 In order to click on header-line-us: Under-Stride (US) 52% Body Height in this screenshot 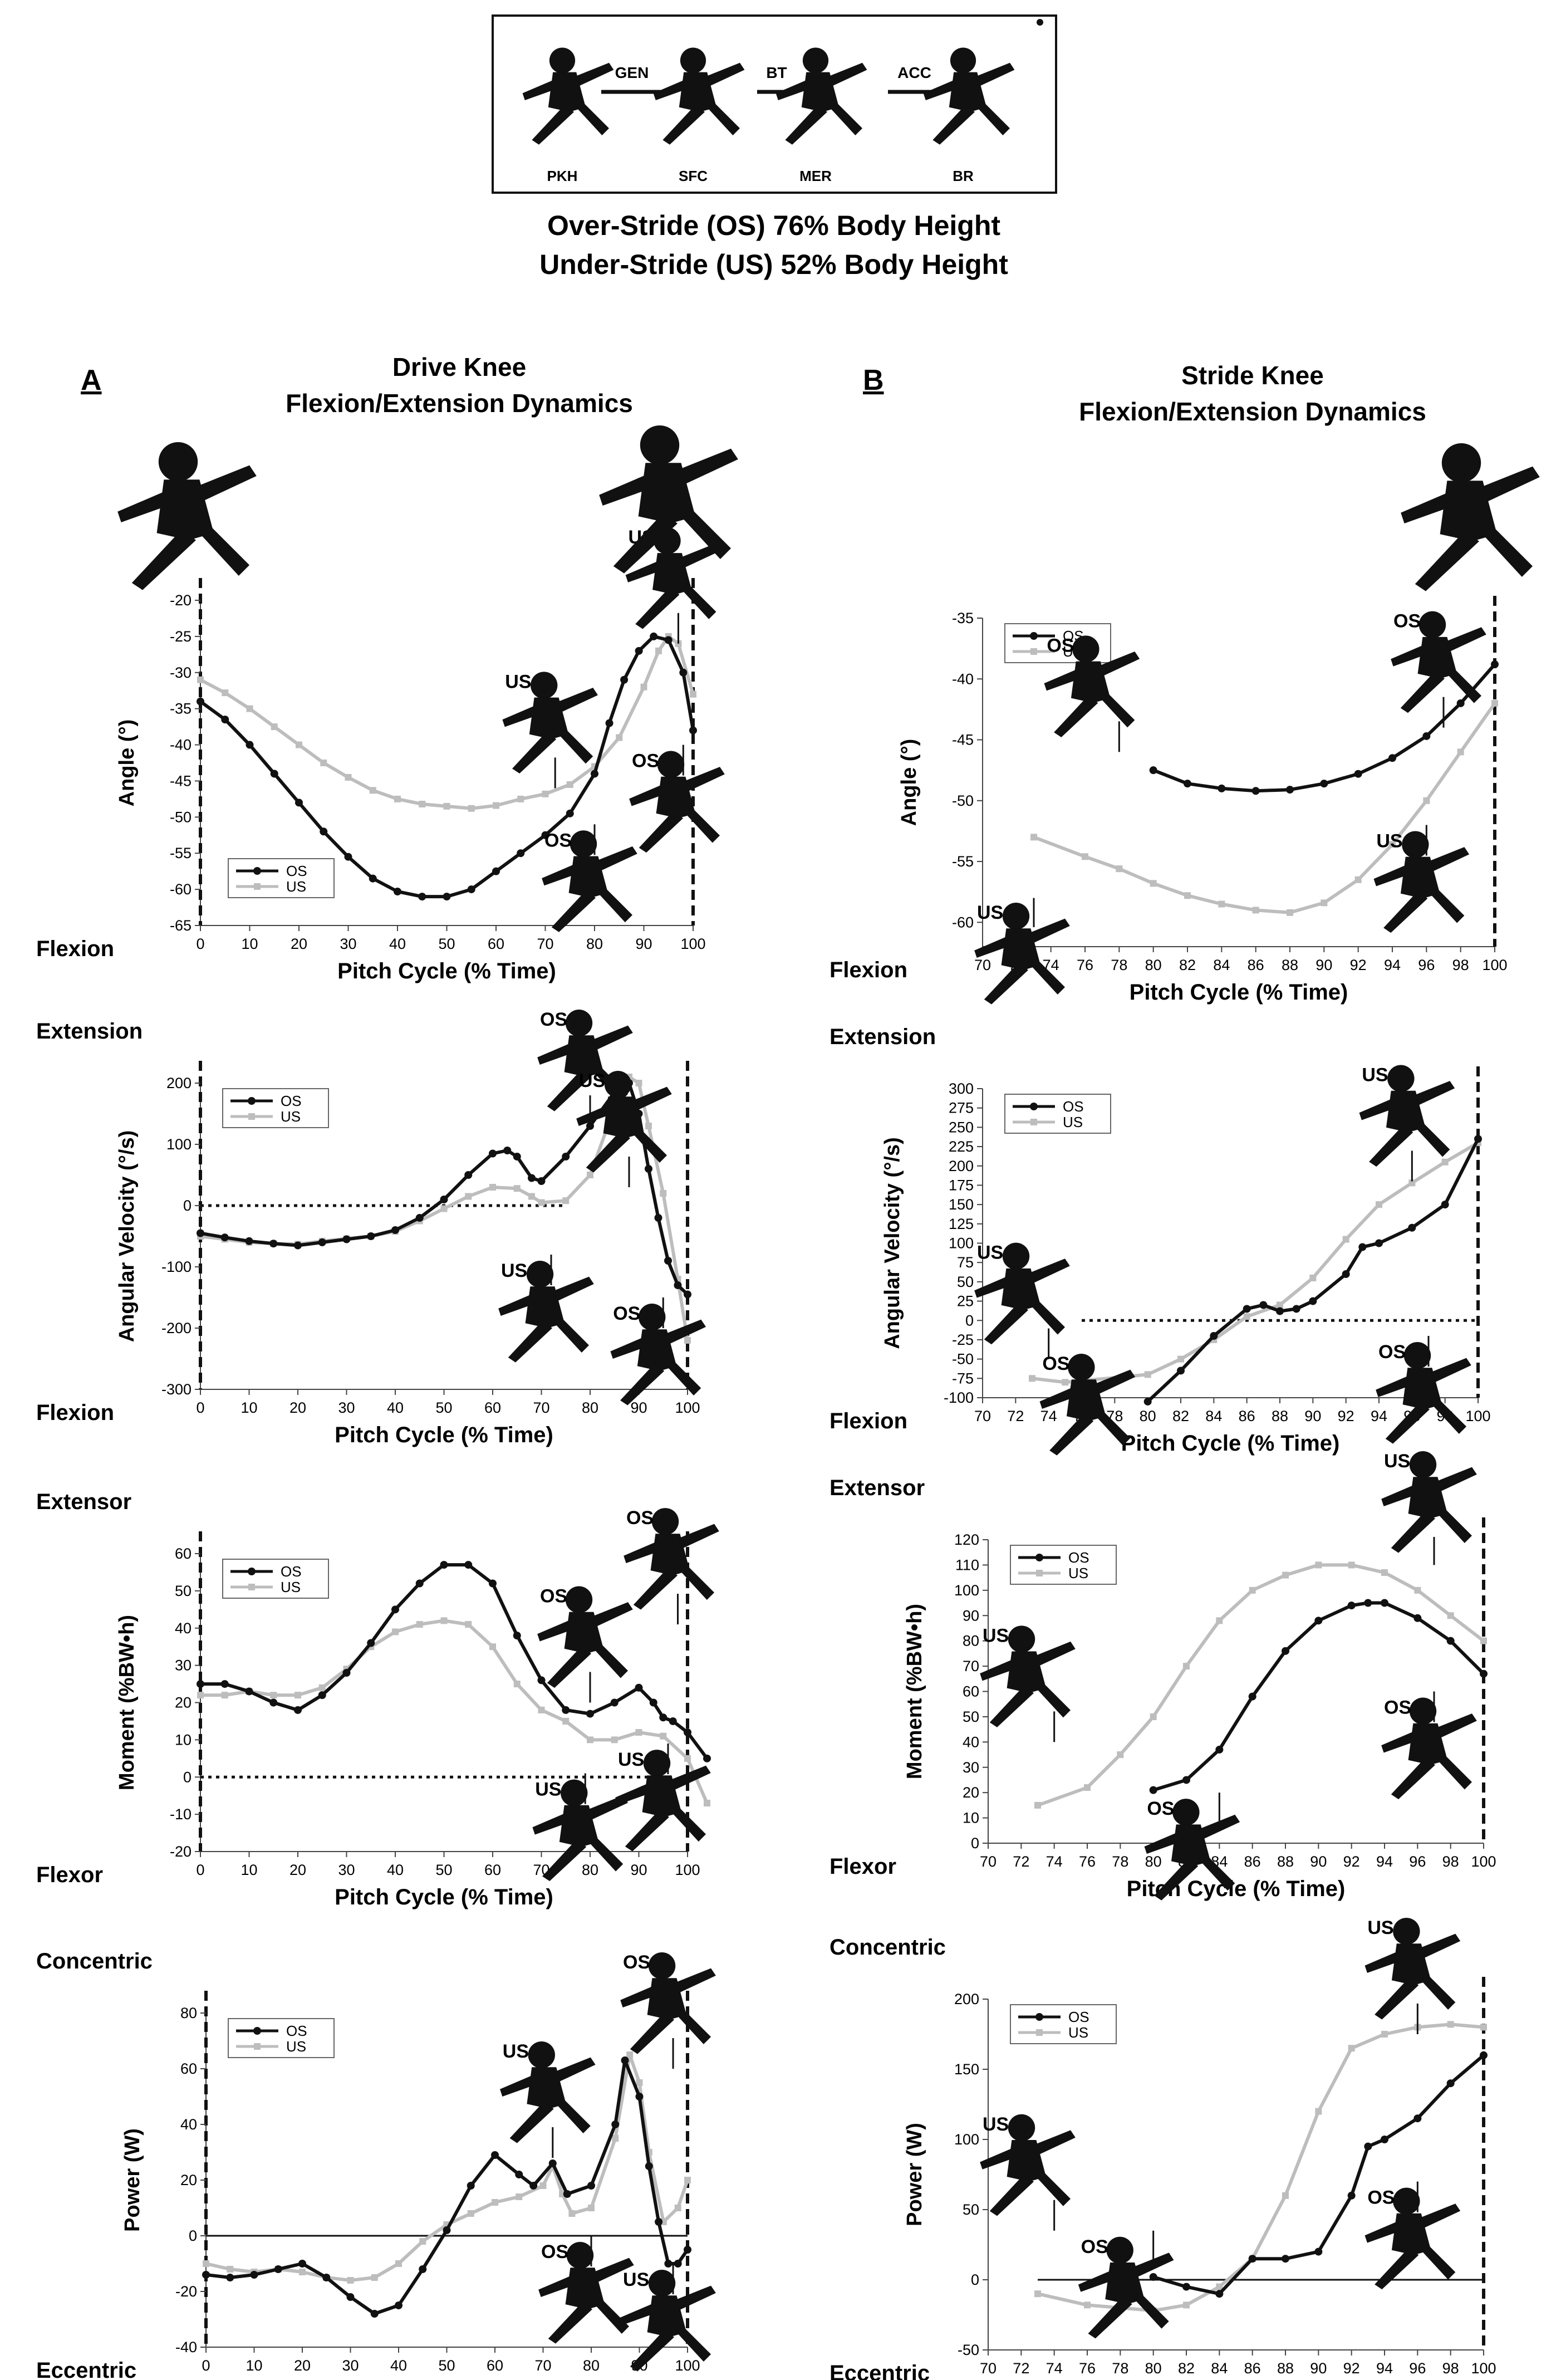, I will do `click(773, 264)`.